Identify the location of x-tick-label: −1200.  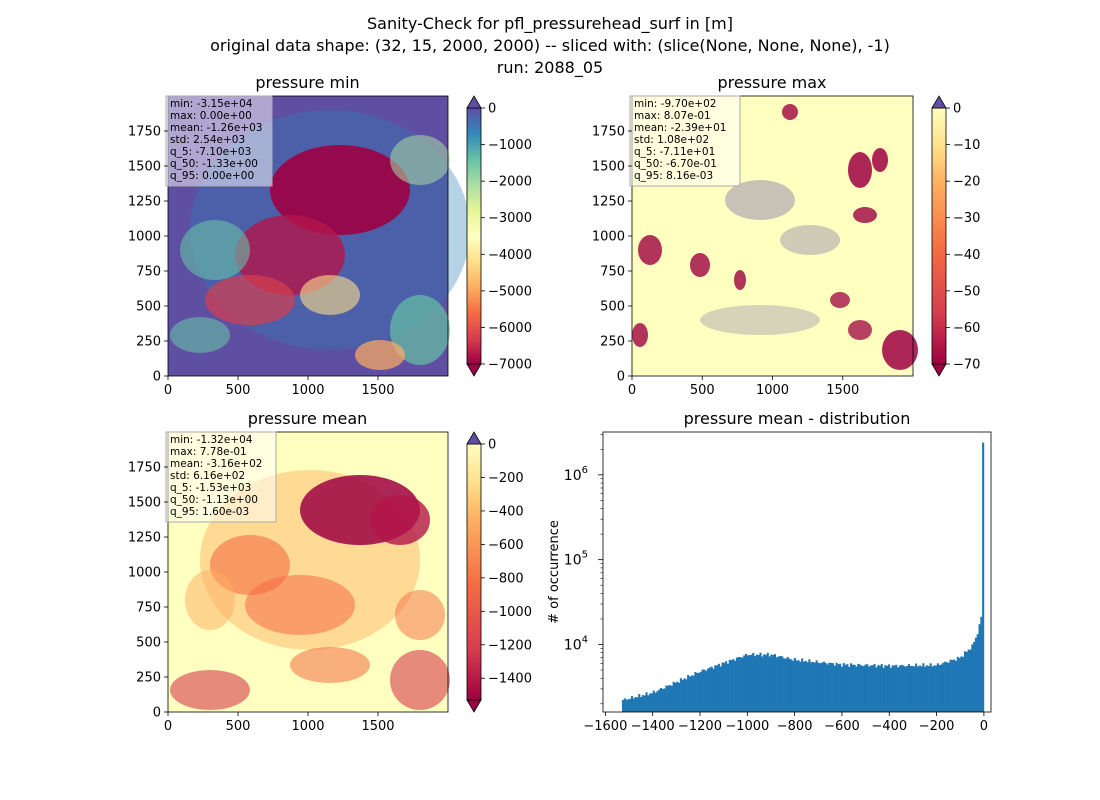
(700, 726).